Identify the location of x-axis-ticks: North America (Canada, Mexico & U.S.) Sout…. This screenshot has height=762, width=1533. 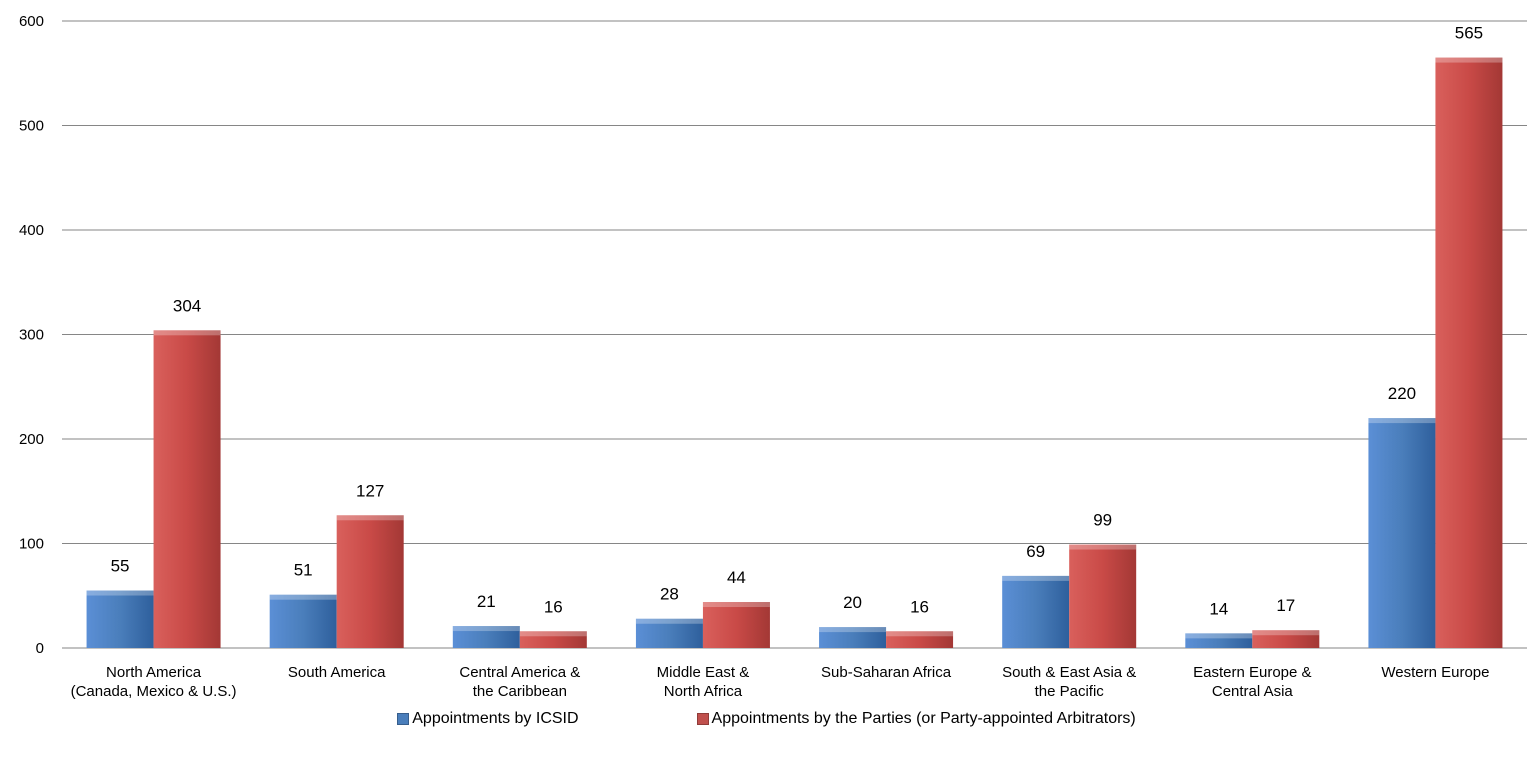
(780, 682).